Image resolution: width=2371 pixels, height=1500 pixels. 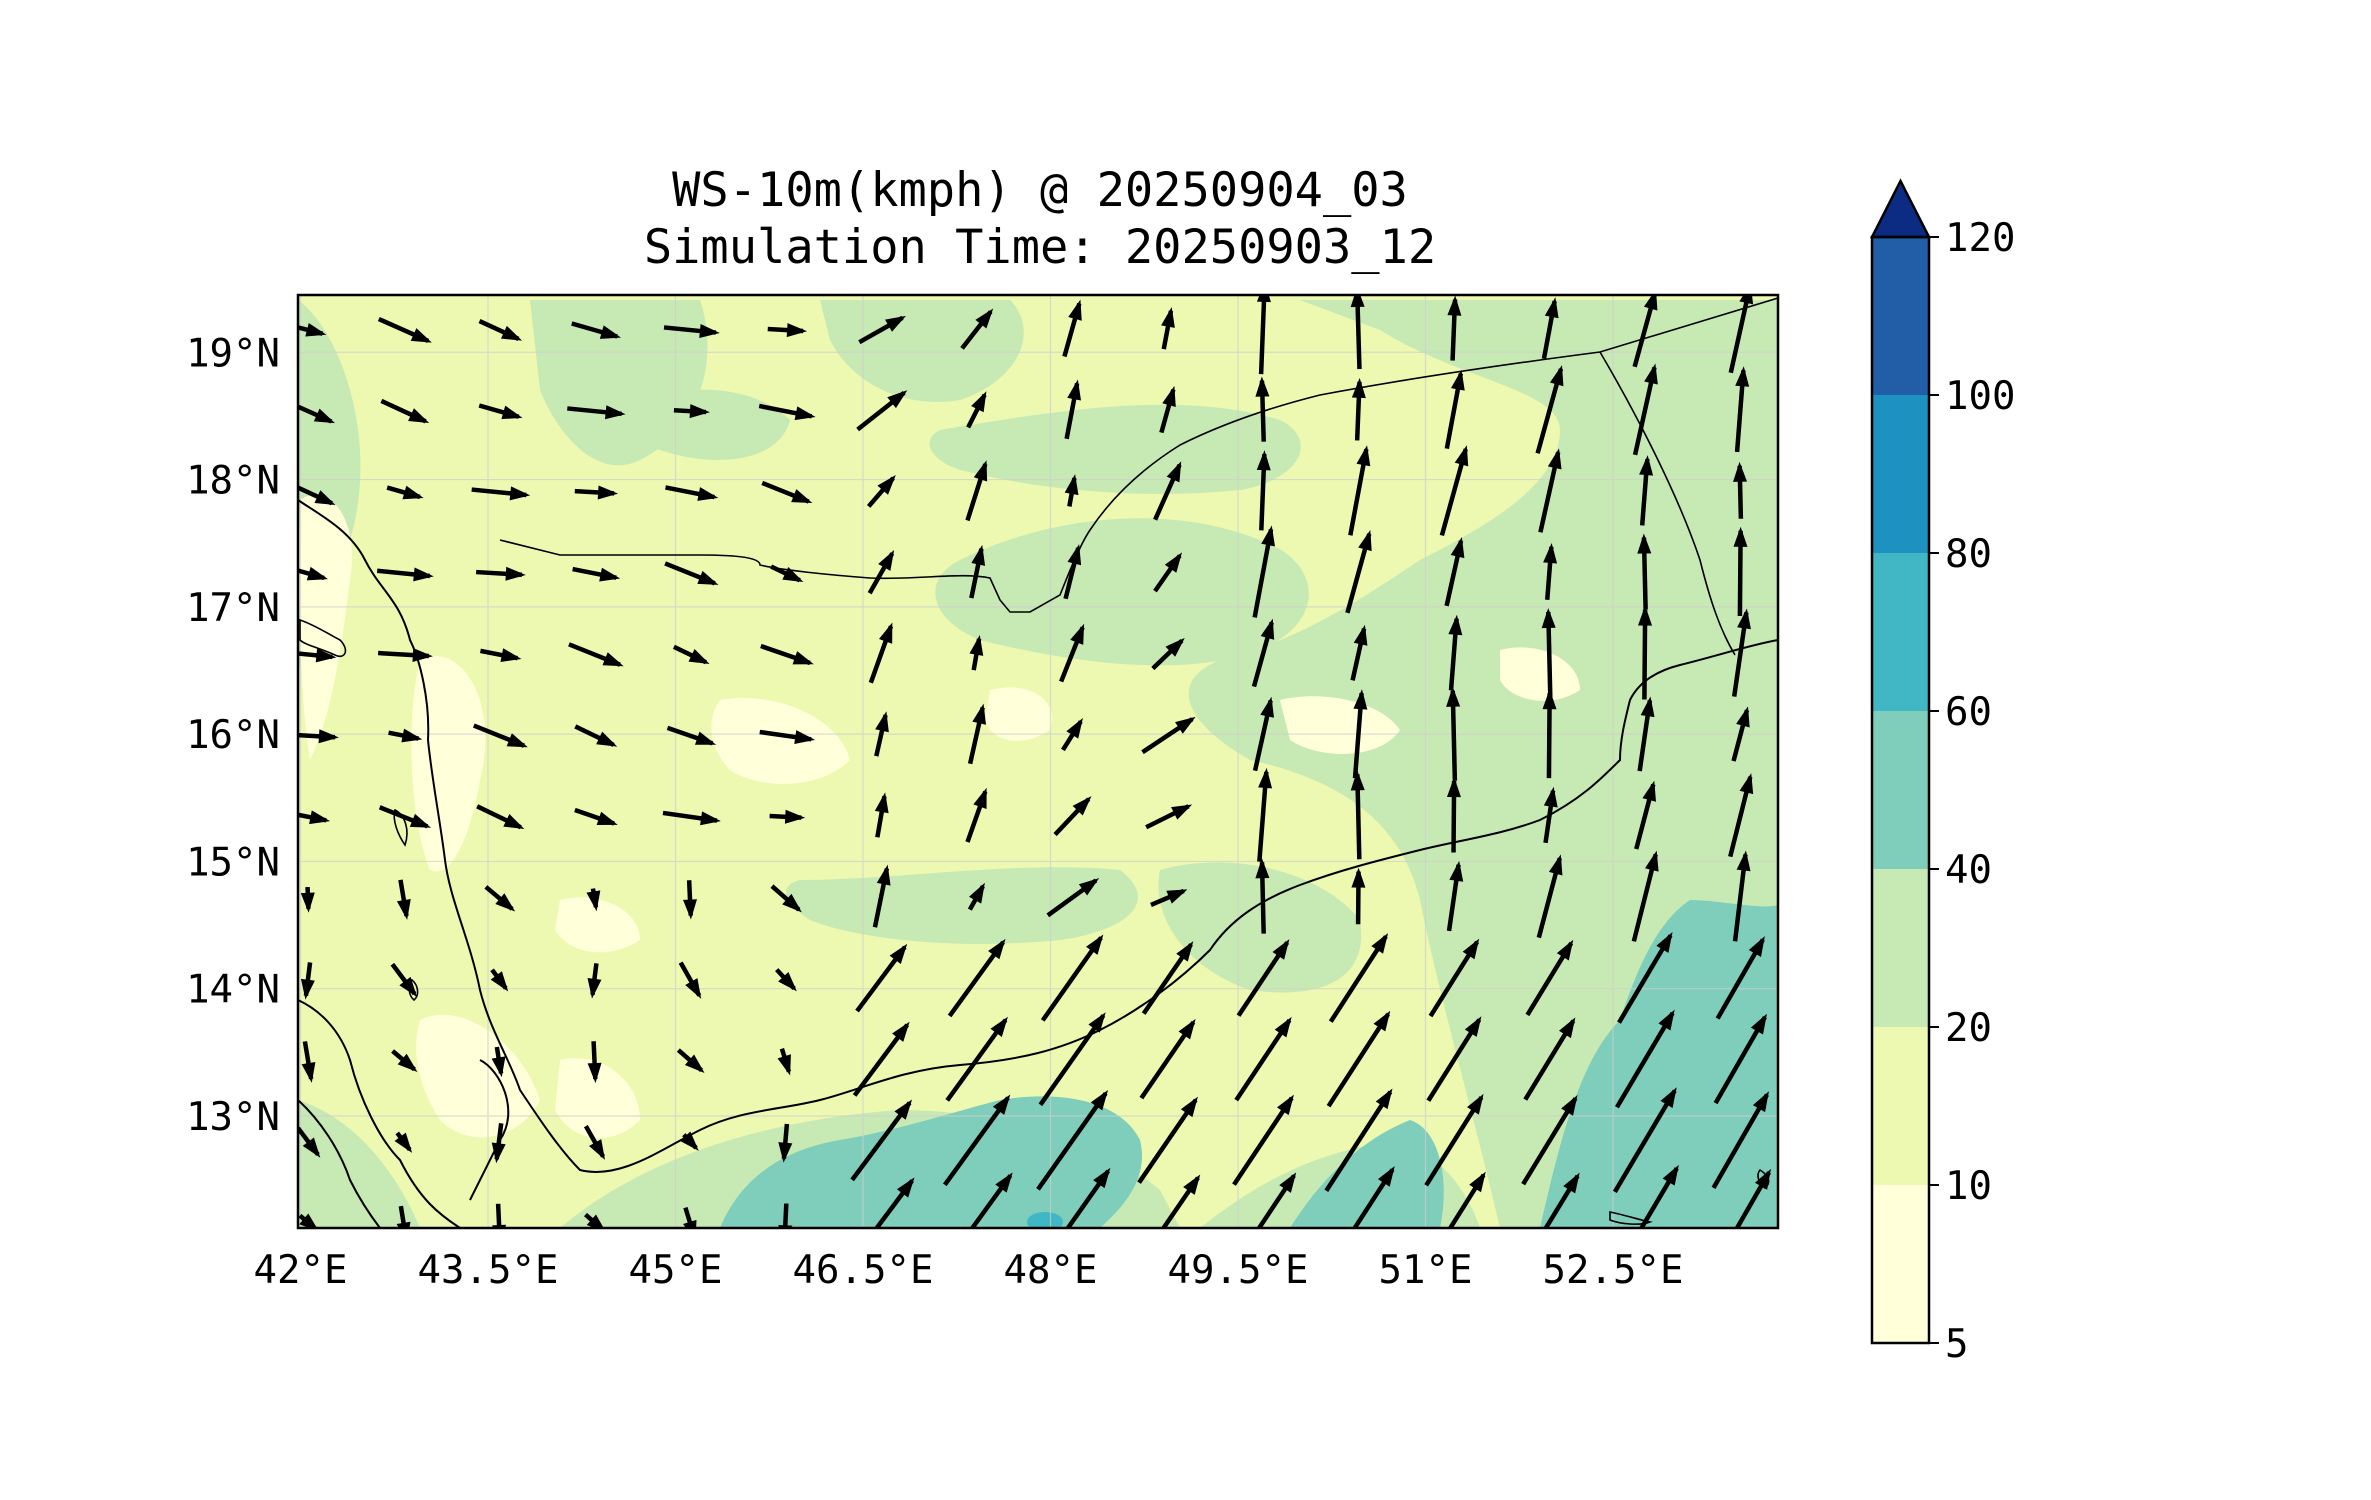 What do you see at coordinates (233, 735) in the screenshot?
I see `latitude-tick-labels: 19°N 18°N 17°N 16°N 15°N 14°N 13°N` at bounding box center [233, 735].